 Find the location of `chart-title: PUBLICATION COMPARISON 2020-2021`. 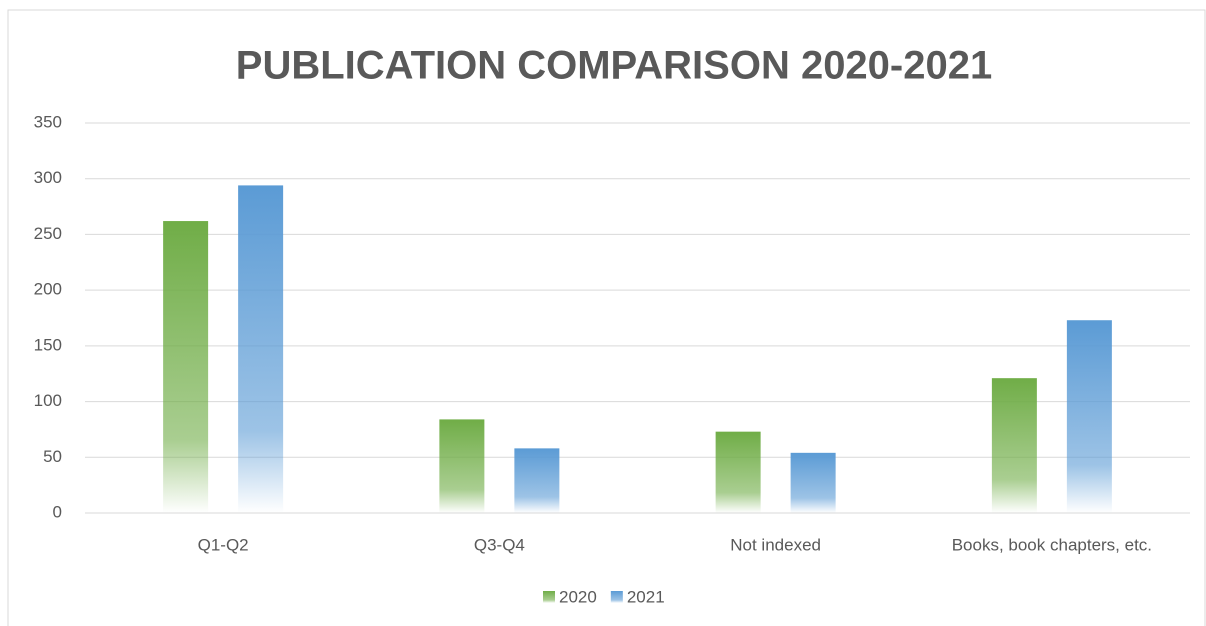

chart-title: PUBLICATION COMPARISON 2020-2021 is located at coordinates (614, 66).